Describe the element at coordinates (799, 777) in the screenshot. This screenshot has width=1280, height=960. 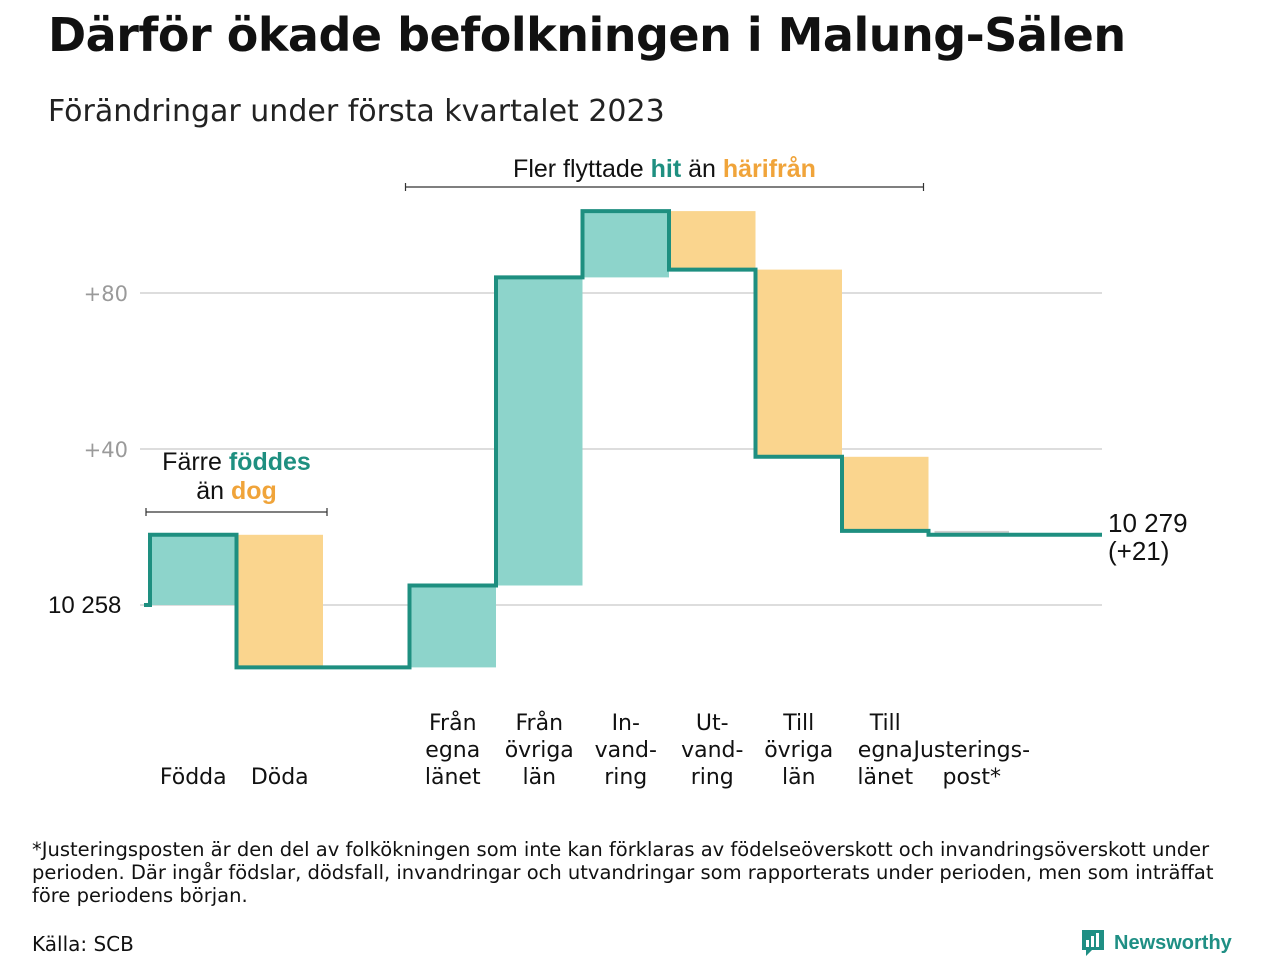
I see `category-label-till_ovriga: län` at that location.